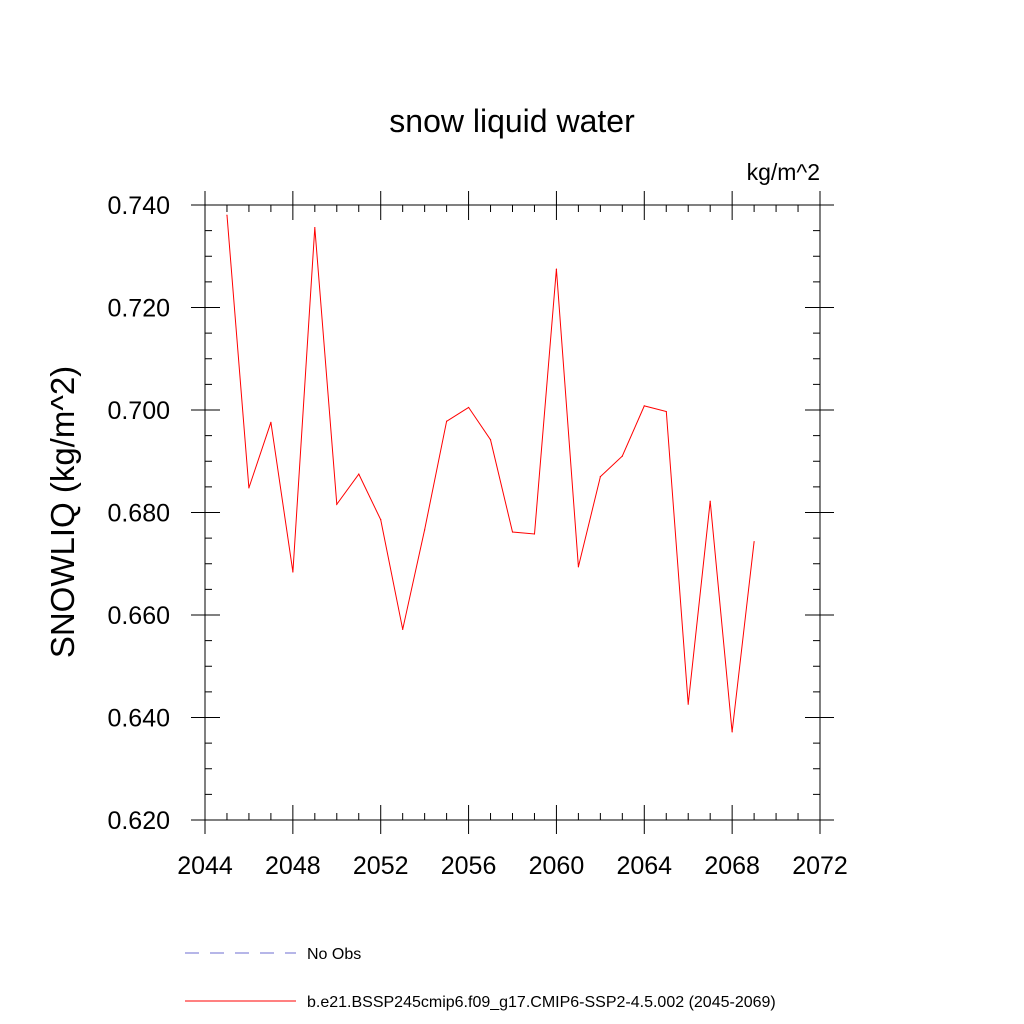  I want to click on x-tick-label: 2044, so click(205, 866).